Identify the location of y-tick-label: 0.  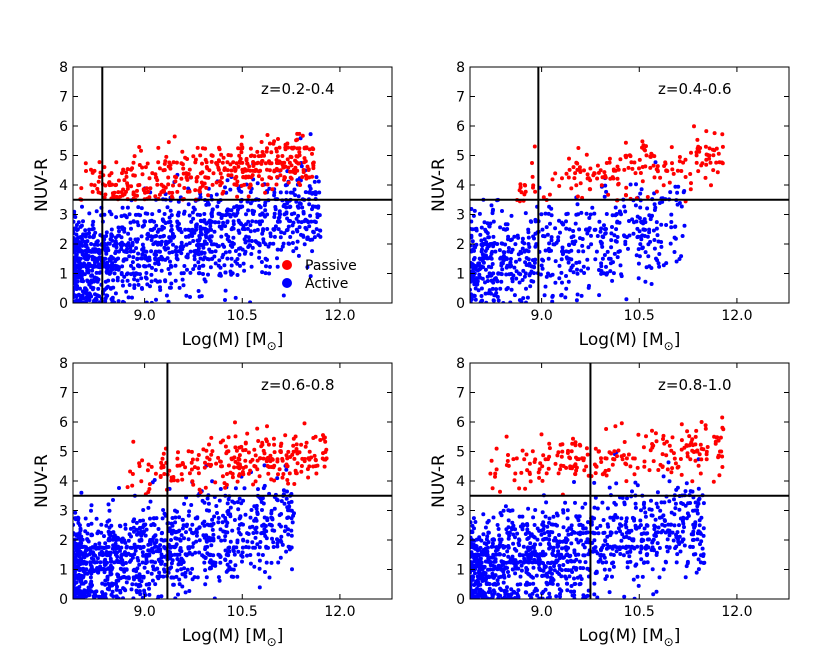
(63, 600).